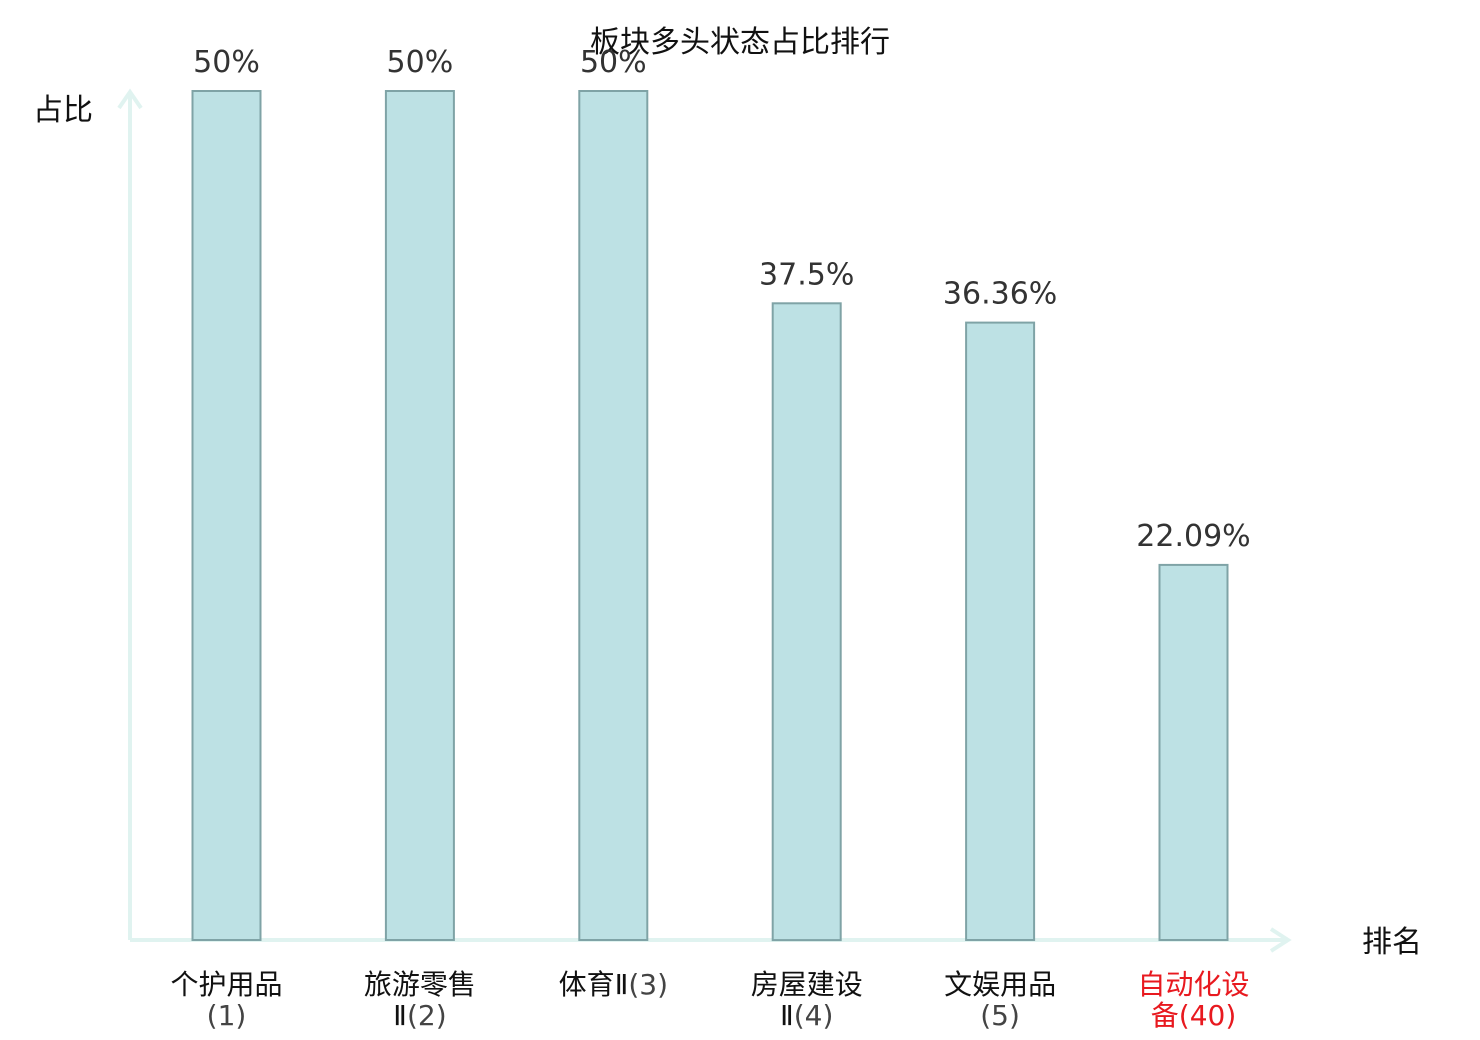 This screenshot has width=1480, height=1040. What do you see at coordinates (63, 110) in the screenshot?
I see `y-axis-label: 占比` at bounding box center [63, 110].